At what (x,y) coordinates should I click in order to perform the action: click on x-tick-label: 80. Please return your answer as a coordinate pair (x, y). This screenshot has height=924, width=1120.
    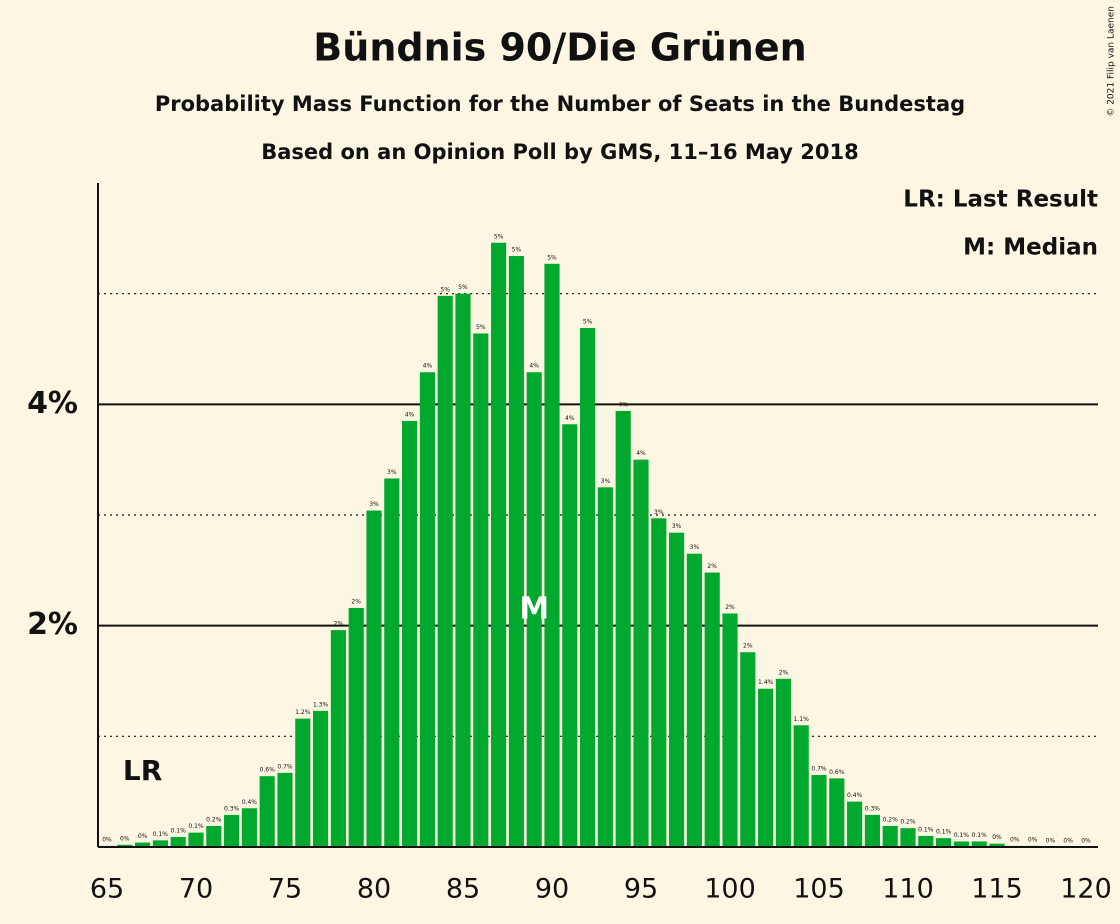
    Looking at the image, I should click on (374, 889).